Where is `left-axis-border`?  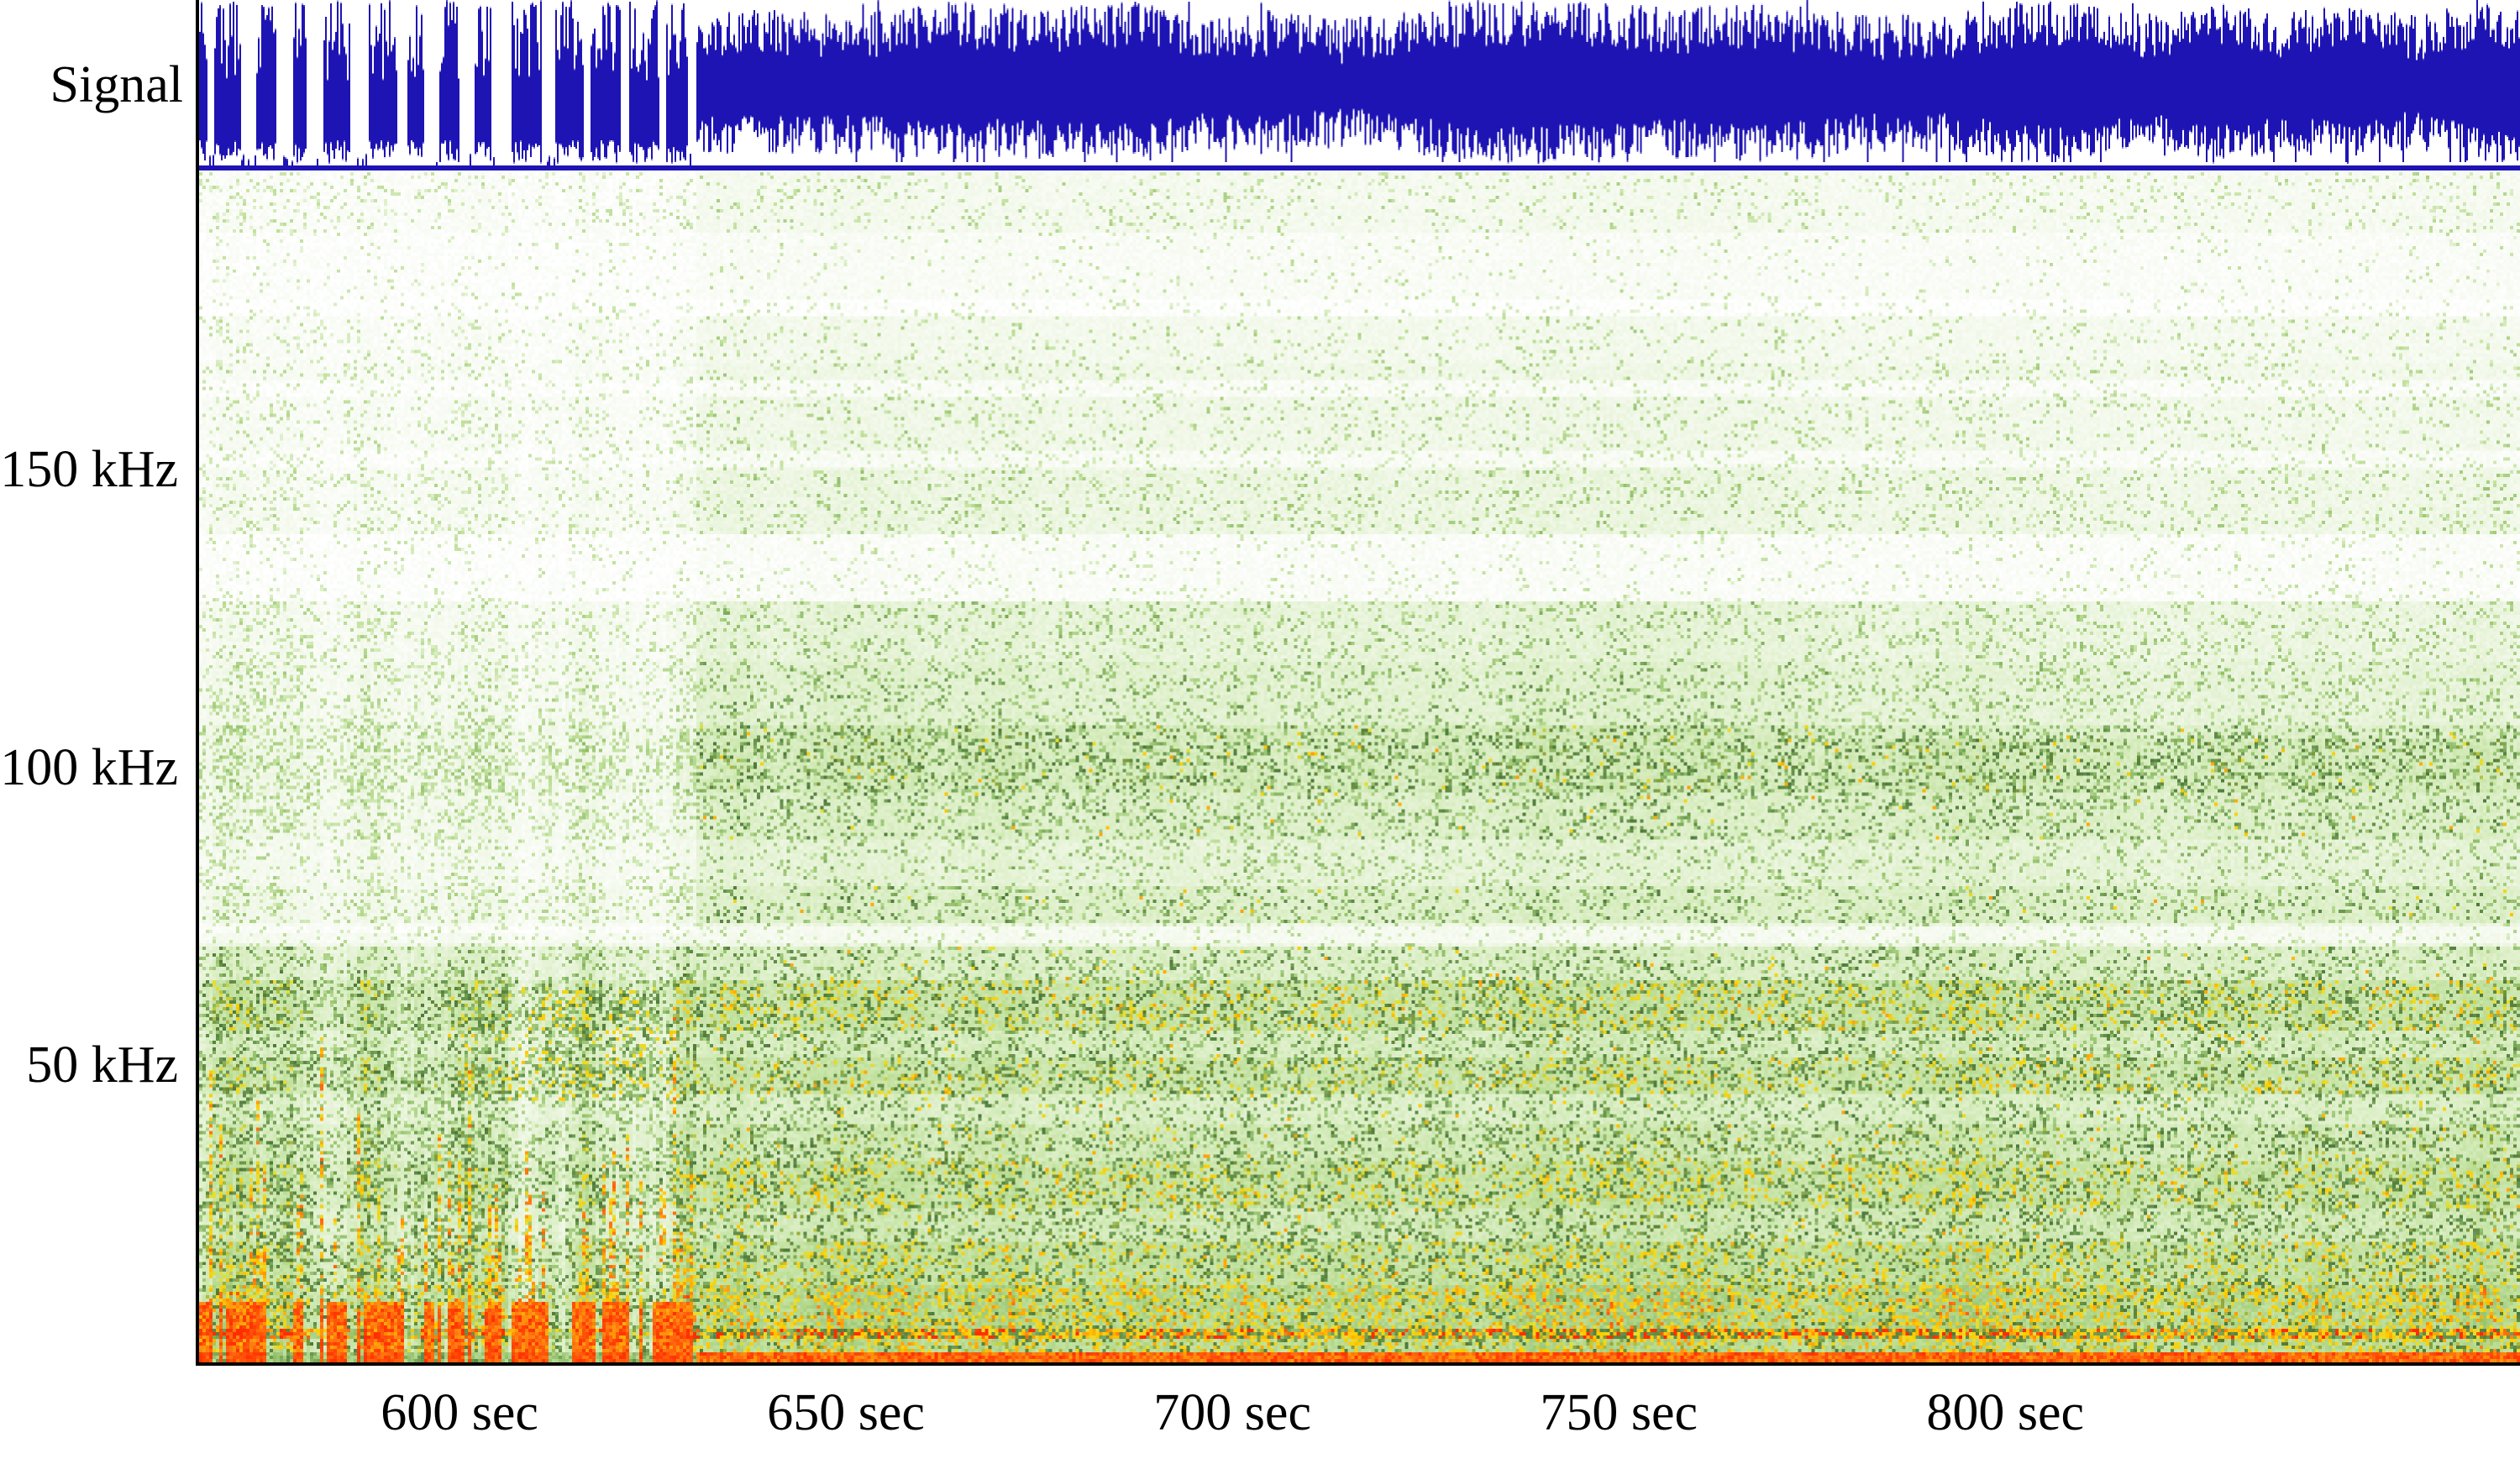 left-axis-border is located at coordinates (197, 683).